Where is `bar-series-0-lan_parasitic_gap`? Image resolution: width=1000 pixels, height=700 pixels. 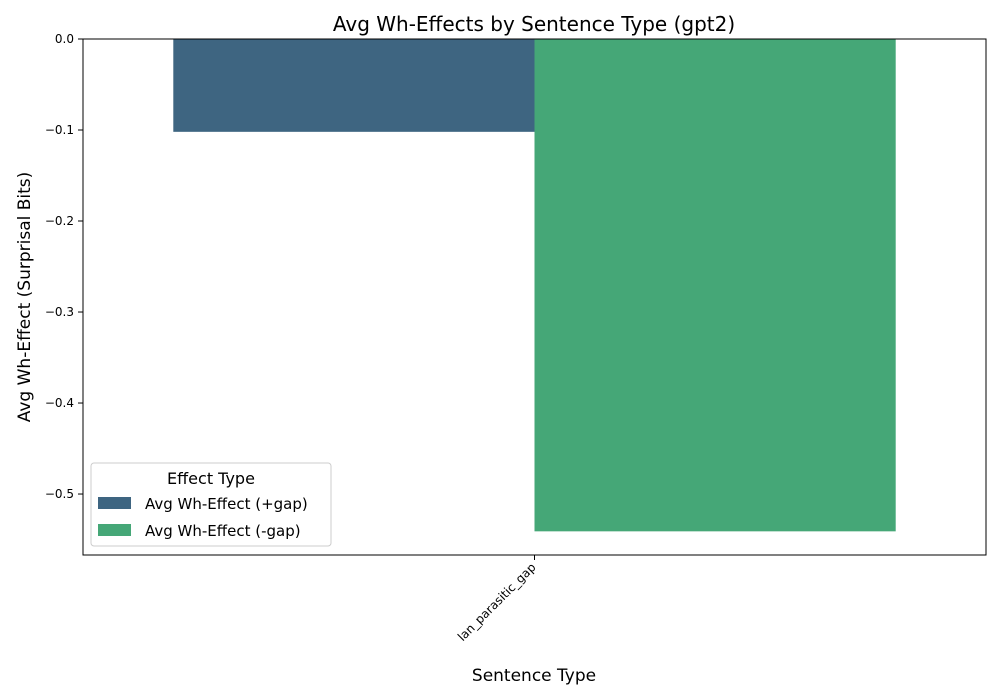
bar-series-0-lan_parasitic_gap is located at coordinates (354, 85).